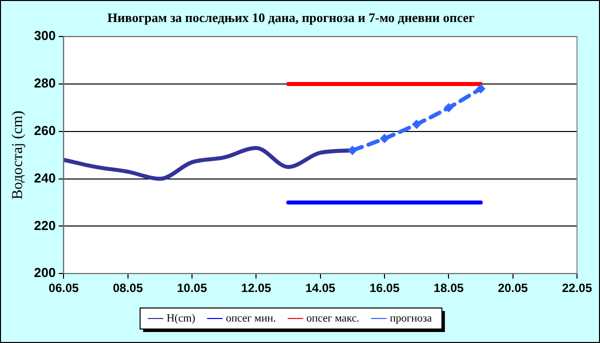  I want to click on legend-label: H(cm), so click(181, 318).